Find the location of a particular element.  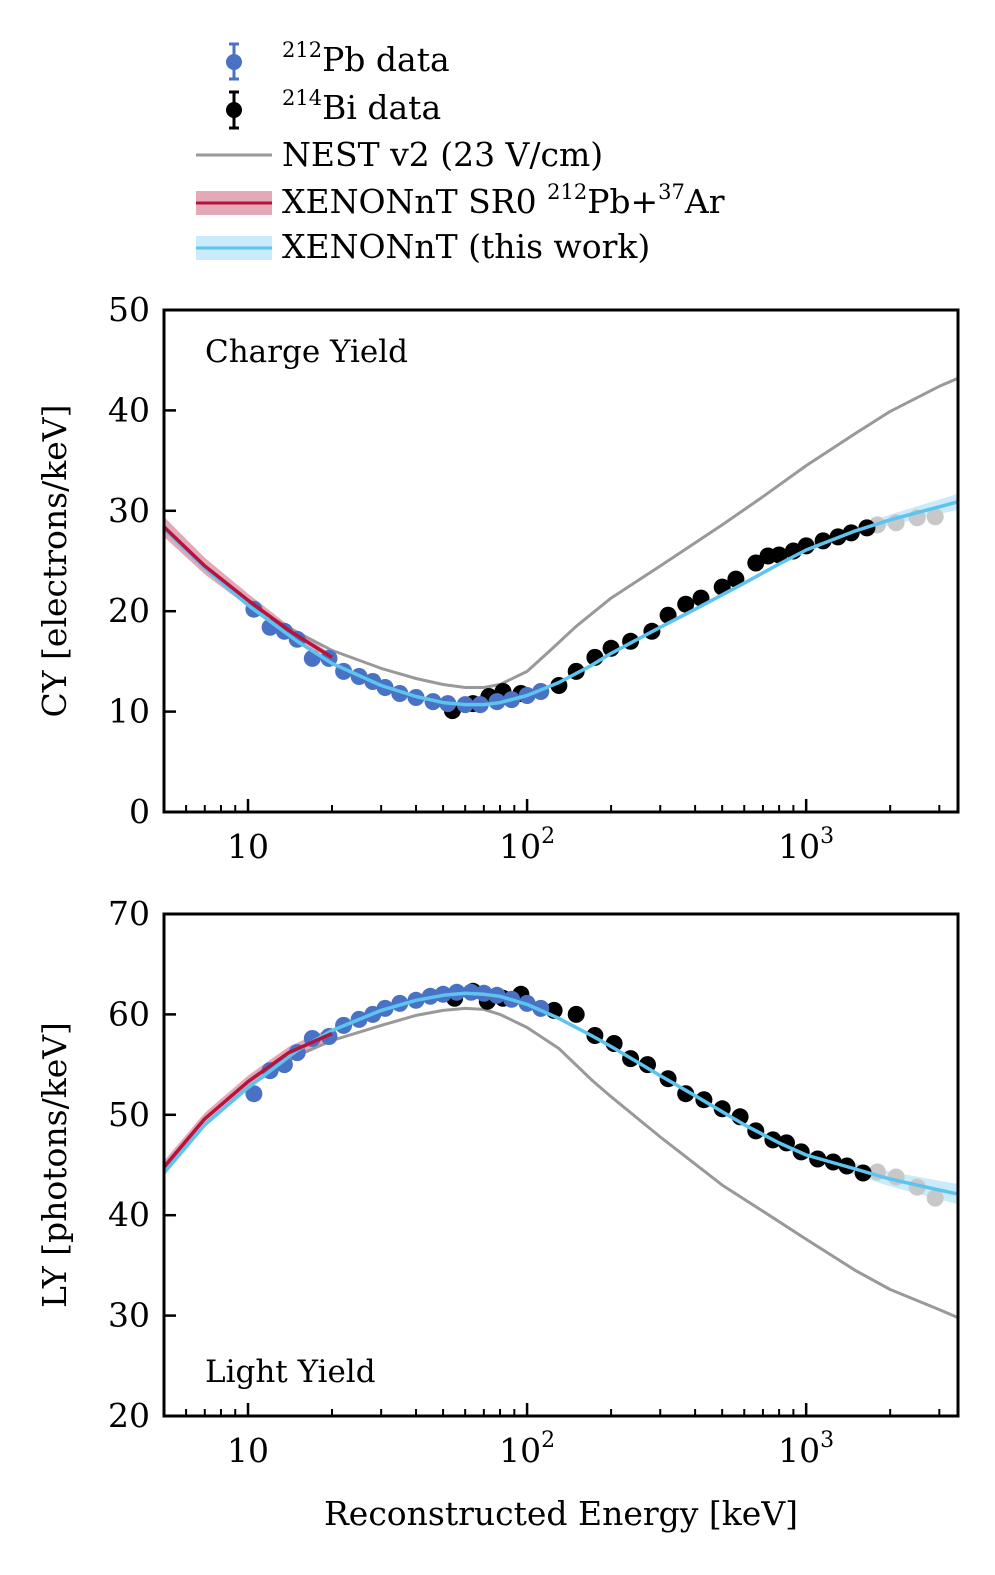

charge-yield-nest-curve is located at coordinates (602, 532).